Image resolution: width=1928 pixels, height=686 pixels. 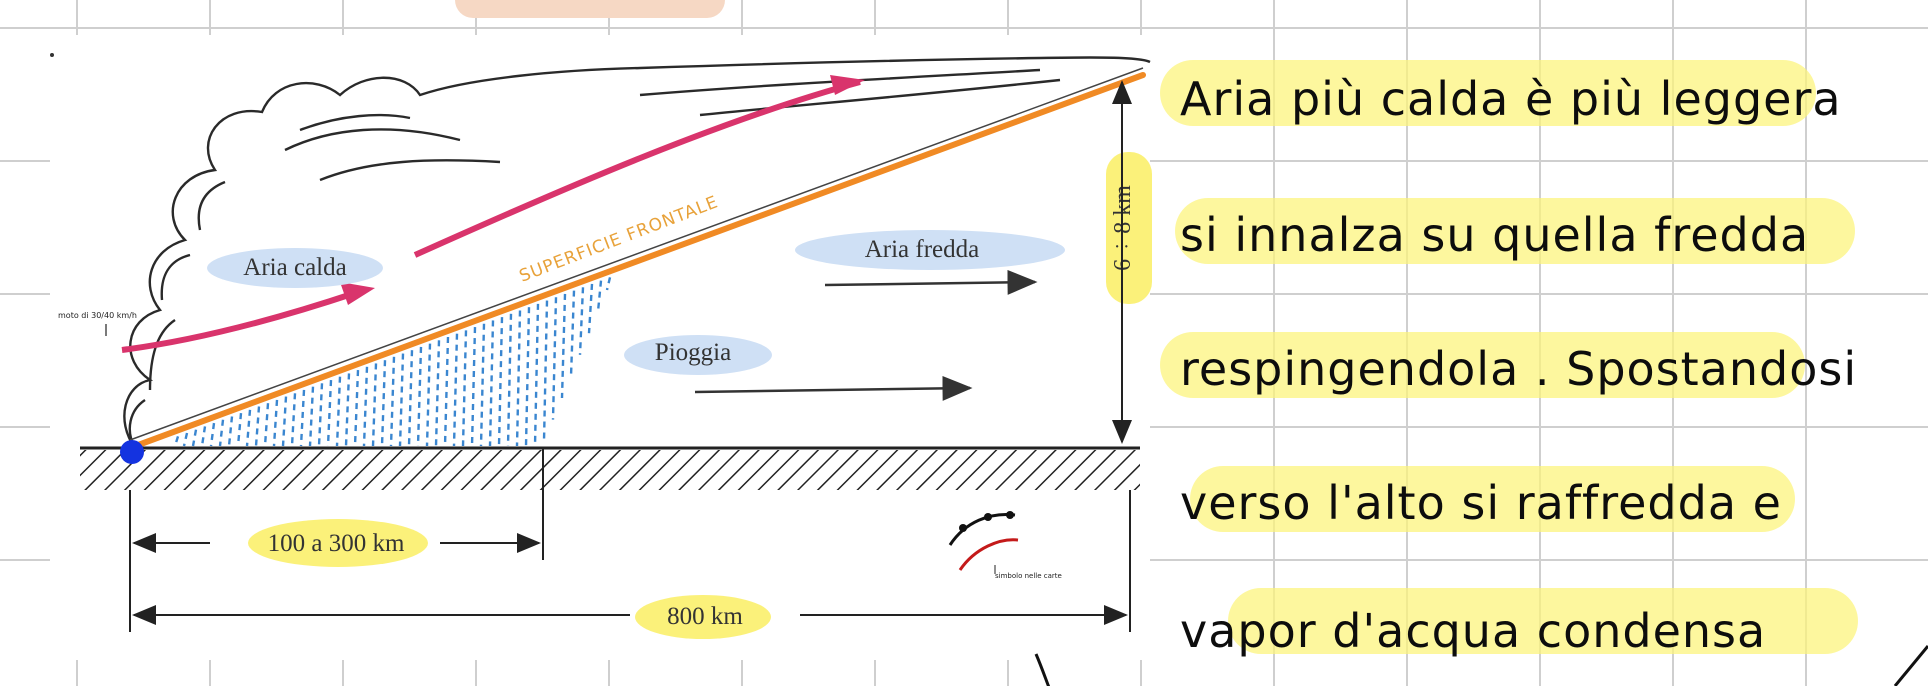 What do you see at coordinates (1042, 669) in the screenshot?
I see `pen-stroke-bottom` at bounding box center [1042, 669].